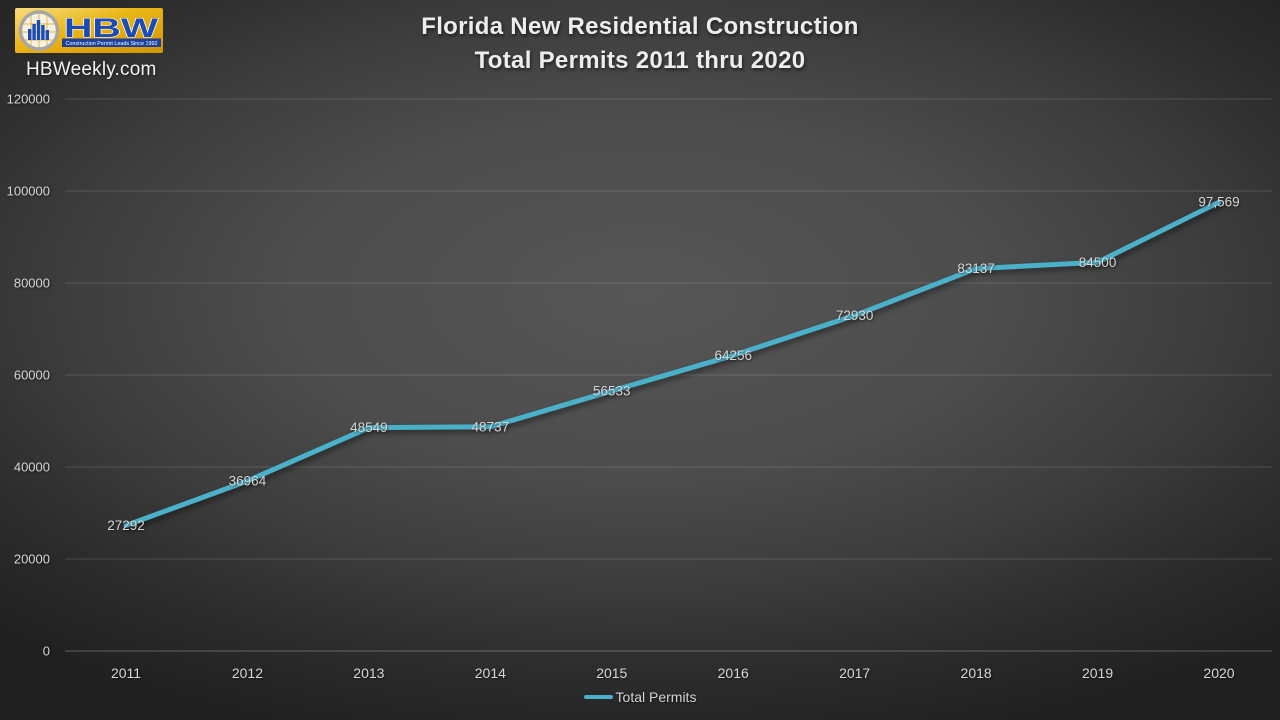 The width and height of the screenshot is (1280, 720). I want to click on y-tick-label: 120000, so click(28, 99).